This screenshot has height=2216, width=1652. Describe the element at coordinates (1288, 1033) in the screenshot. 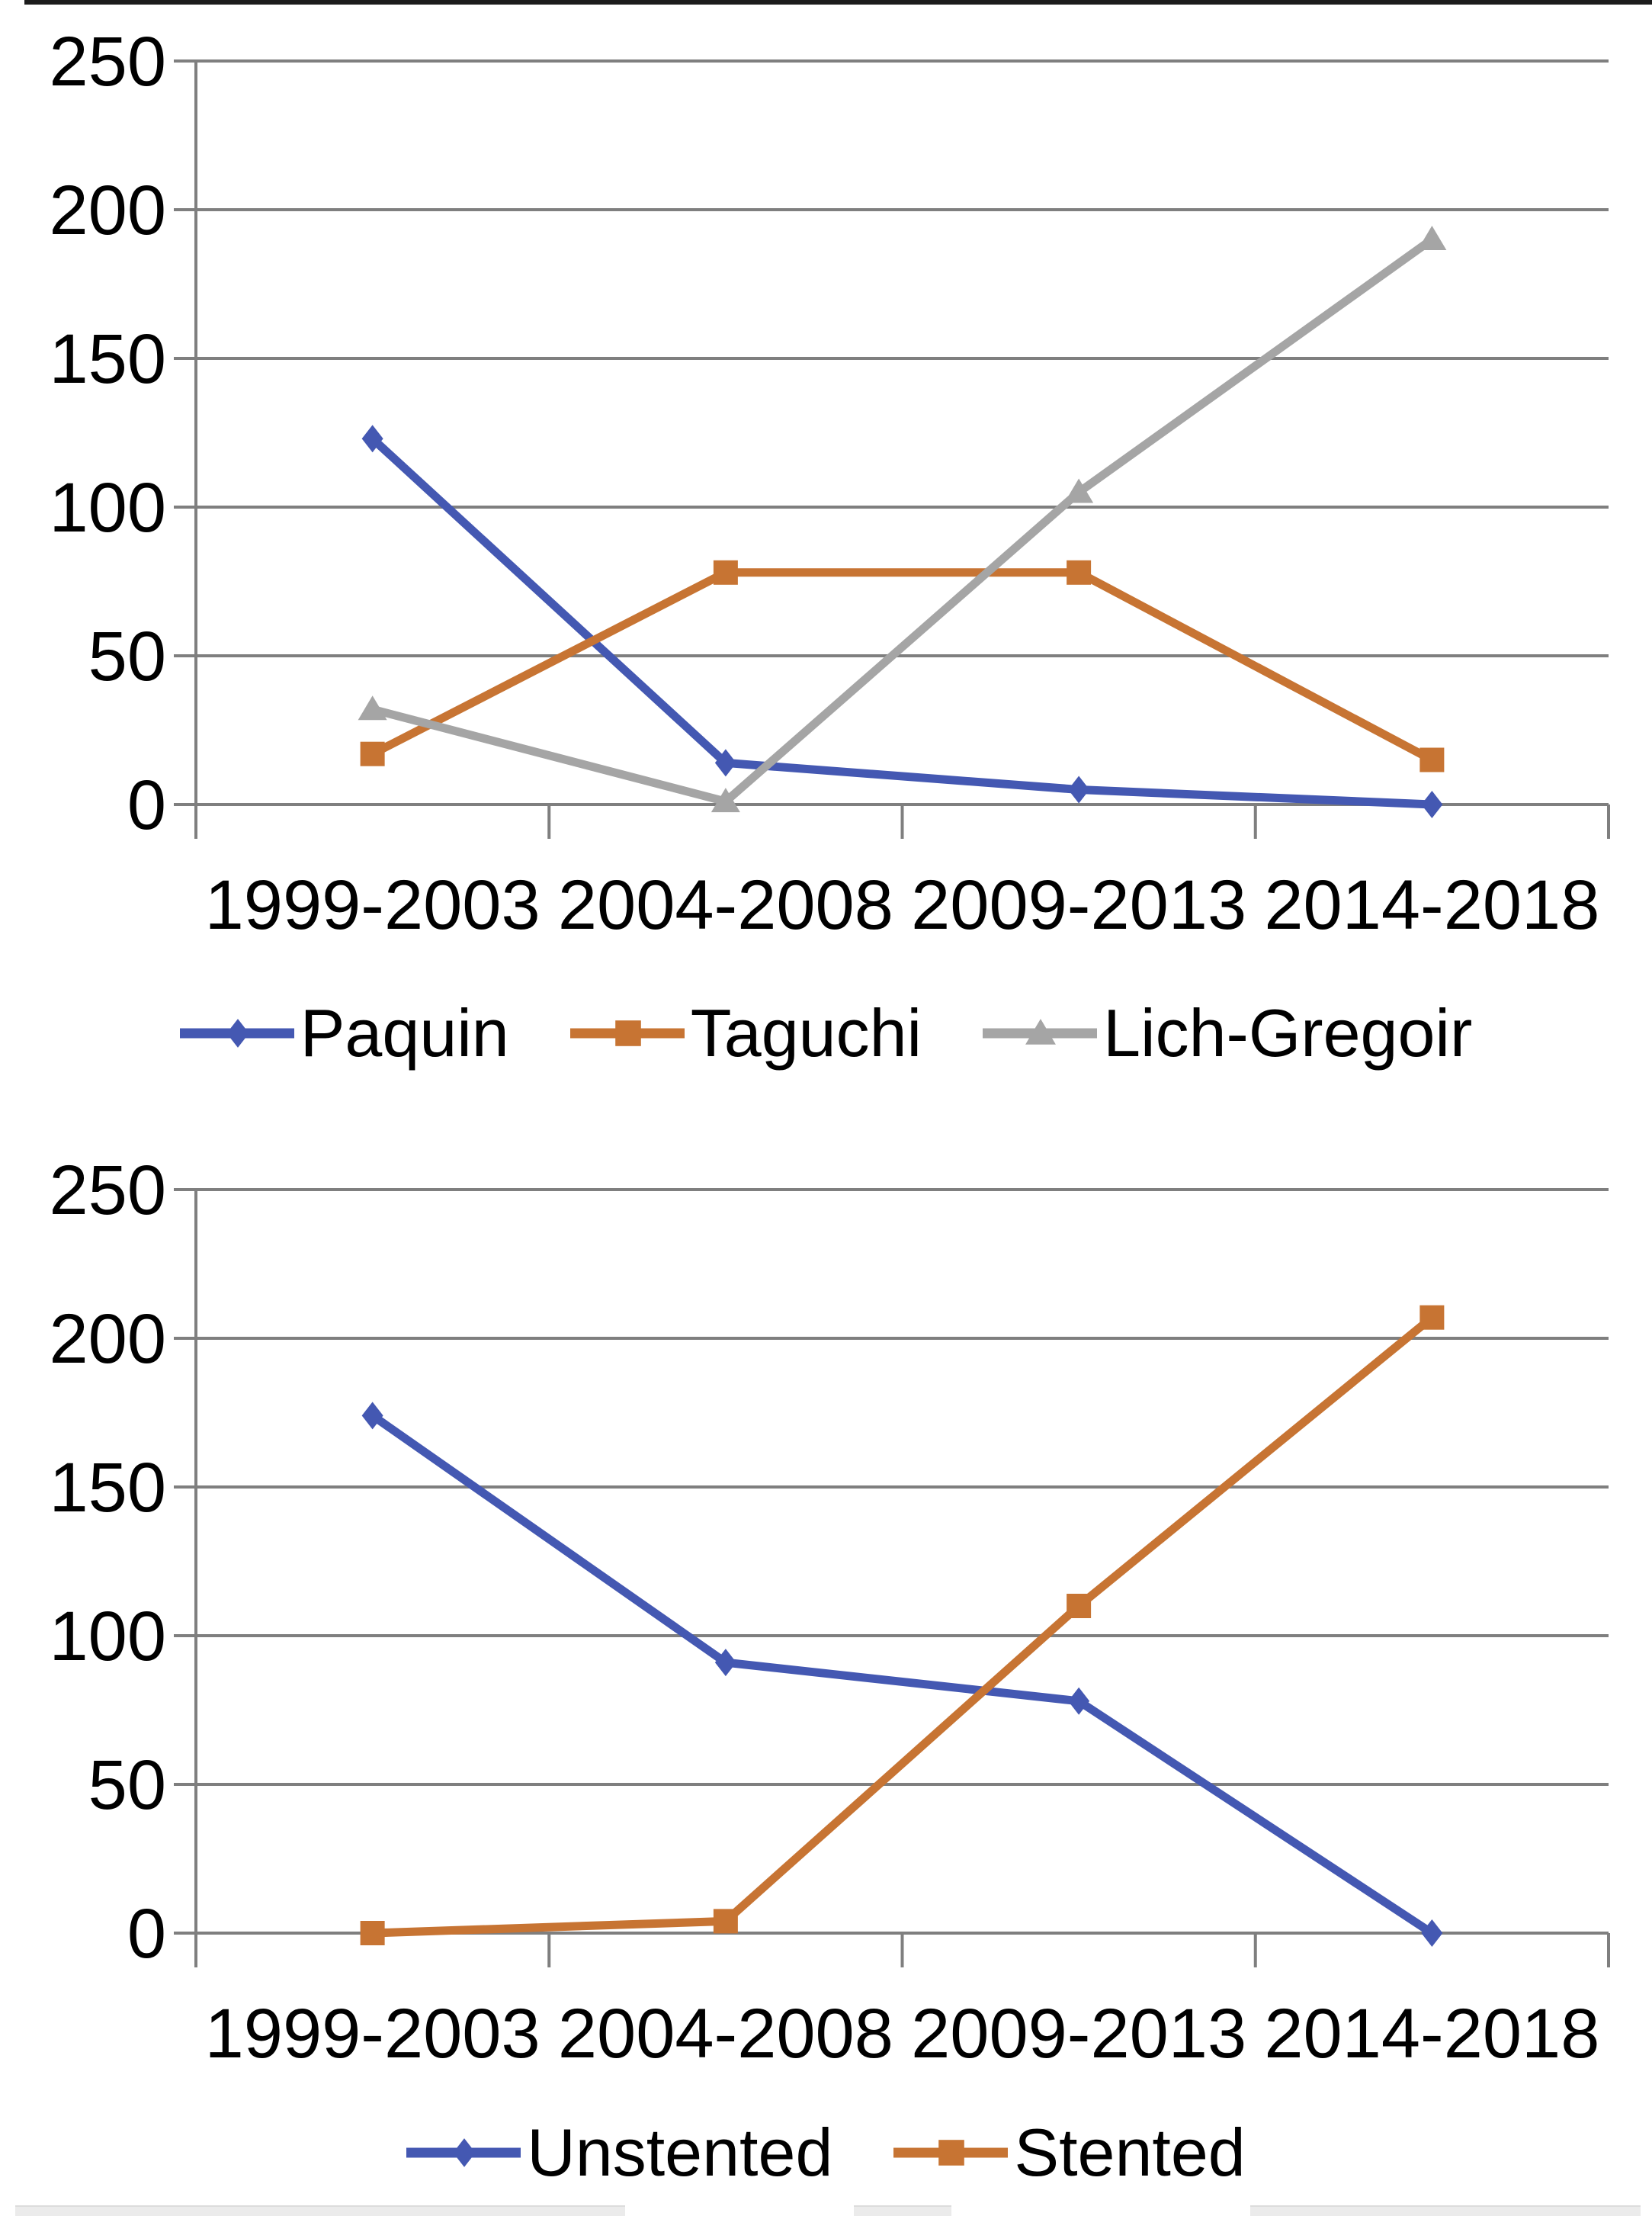

I see `legend-label-lich-gregoir: Lich-Gregoir` at that location.